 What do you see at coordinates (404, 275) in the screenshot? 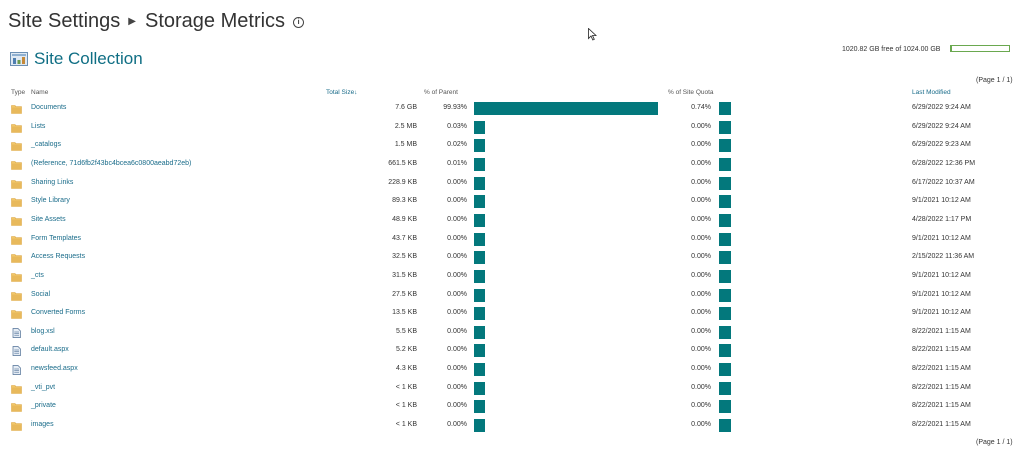
I see `row-total-size: 31.5 KB` at bounding box center [404, 275].